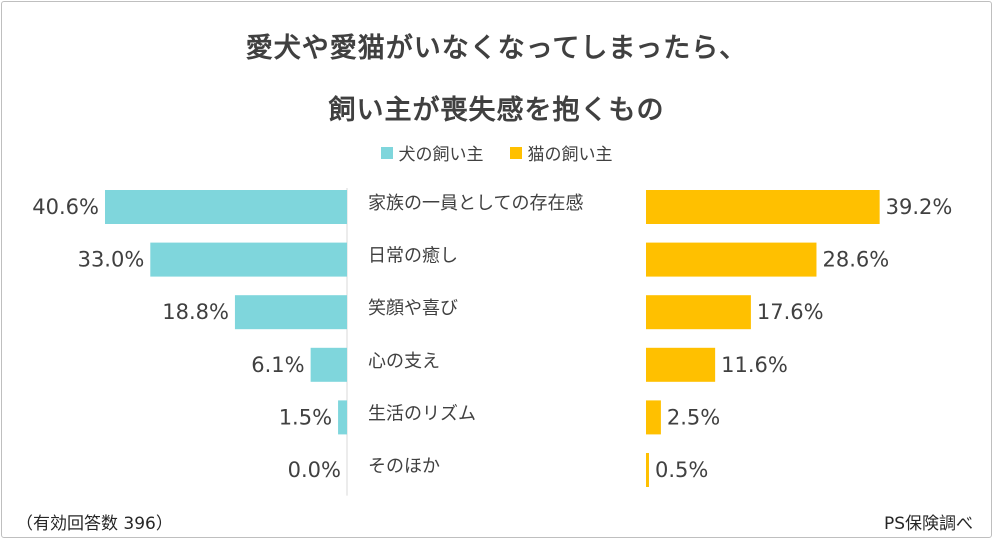 The image size is (993, 539). Describe the element at coordinates (65, 207) in the screenshot. I see `dog-value-label: 40.6%` at that location.